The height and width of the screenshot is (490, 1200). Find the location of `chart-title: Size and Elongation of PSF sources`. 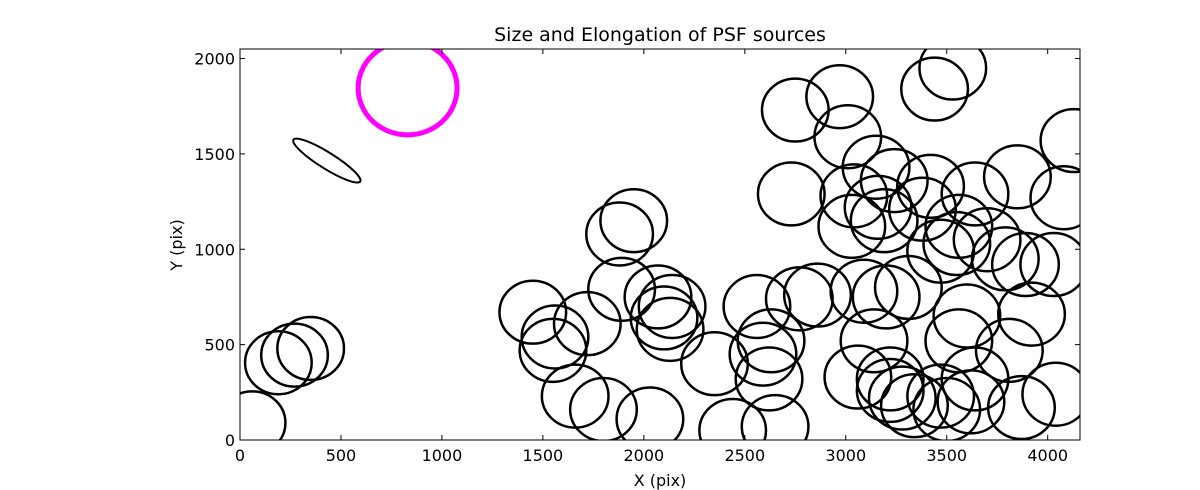

chart-title: Size and Elongation of PSF sources is located at coordinates (660, 35).